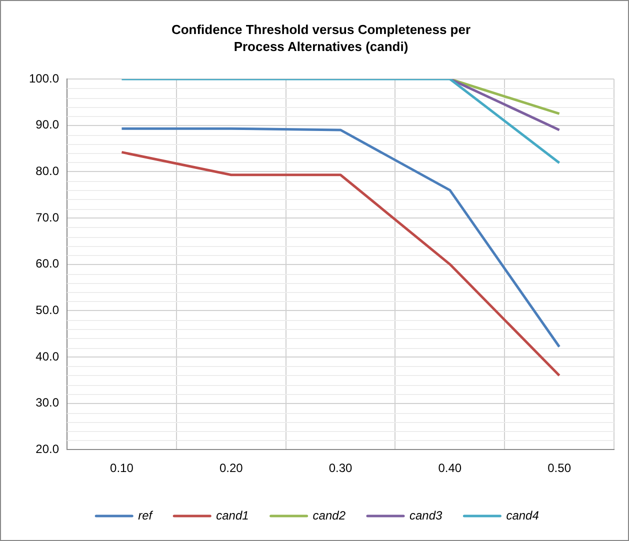 The width and height of the screenshot is (629, 541). What do you see at coordinates (48, 171) in the screenshot?
I see `y-tick-label: 80.0` at bounding box center [48, 171].